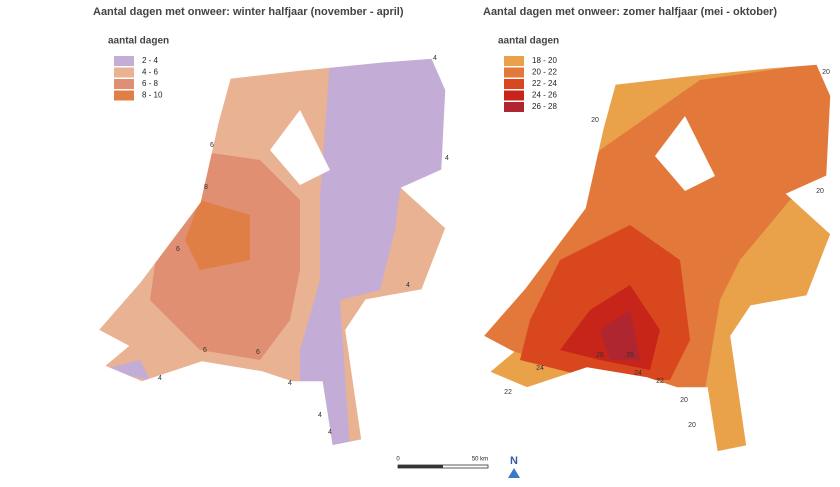 This screenshot has height=487, width=840. What do you see at coordinates (152, 95) in the screenshot?
I see `legend-label: 8 - 10` at bounding box center [152, 95].